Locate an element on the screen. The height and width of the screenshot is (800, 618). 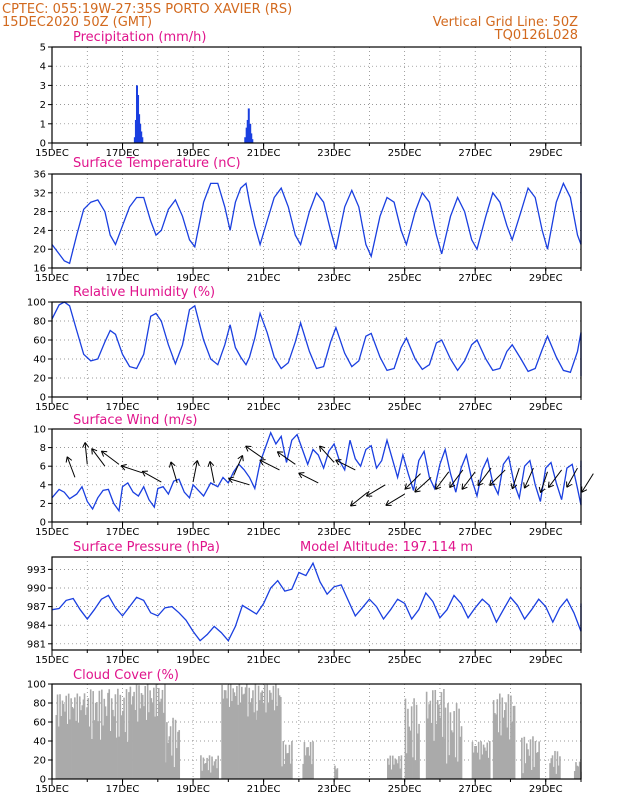
y-tick-label: 20 is located at coordinates (39, 761).